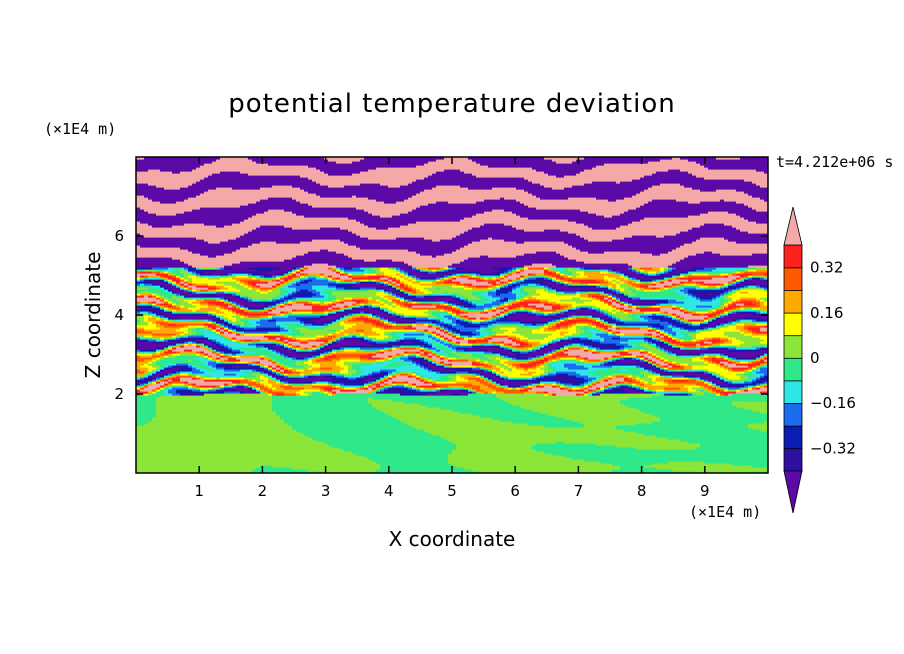  What do you see at coordinates (80, 129) in the screenshot?
I see `y-unit-label: (×1E4 m)` at bounding box center [80, 129].